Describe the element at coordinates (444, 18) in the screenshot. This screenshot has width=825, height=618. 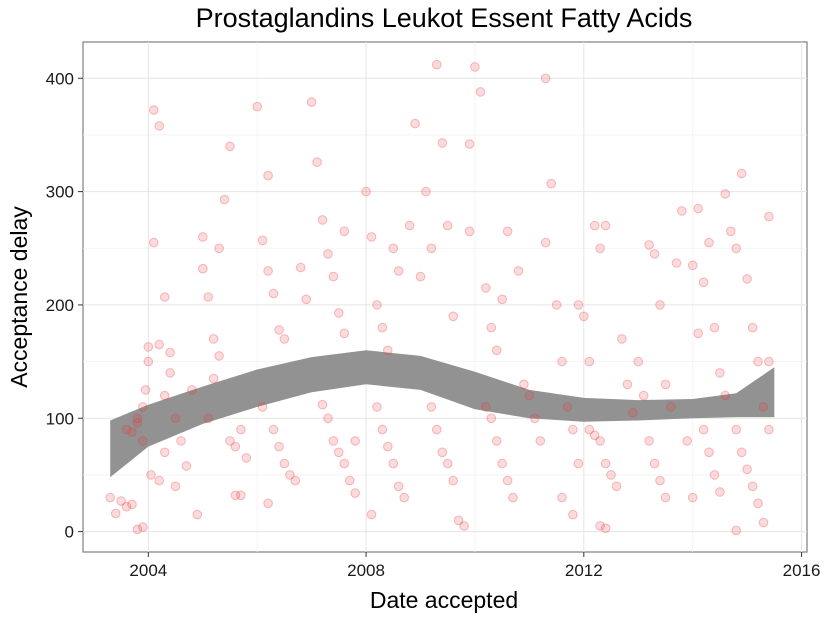
I see `chart-title: Prostaglandins Leukot Essent Fatty Acids` at that location.